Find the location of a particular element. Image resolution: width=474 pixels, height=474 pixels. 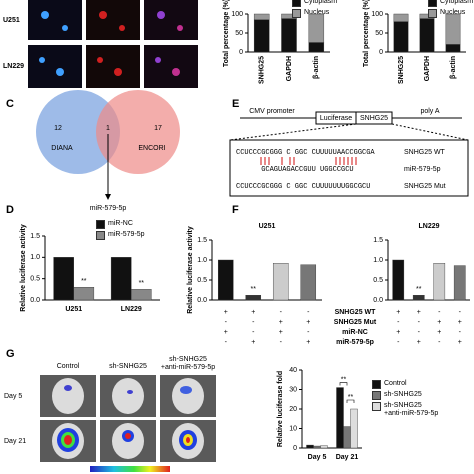

y-axis-label: Total percentage (%) is located at coordinates (226, 33).